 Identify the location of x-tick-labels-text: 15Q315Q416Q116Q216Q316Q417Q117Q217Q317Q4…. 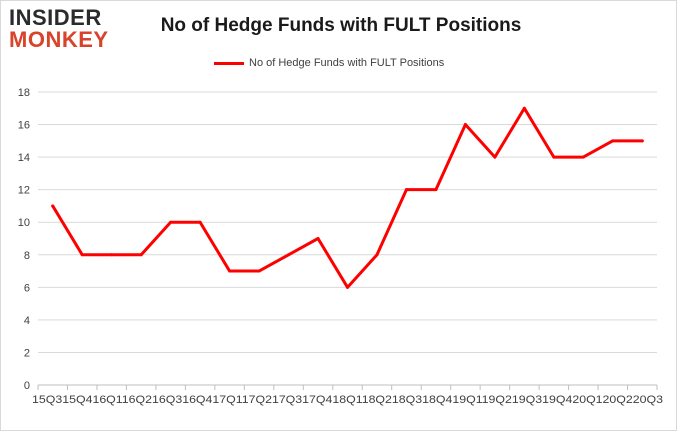
(347, 400).